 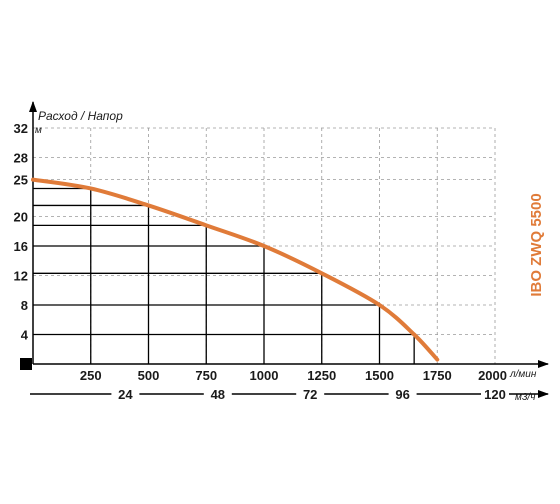 What do you see at coordinates (321, 375) in the screenshot?
I see `x-tick-label: 1250` at bounding box center [321, 375].